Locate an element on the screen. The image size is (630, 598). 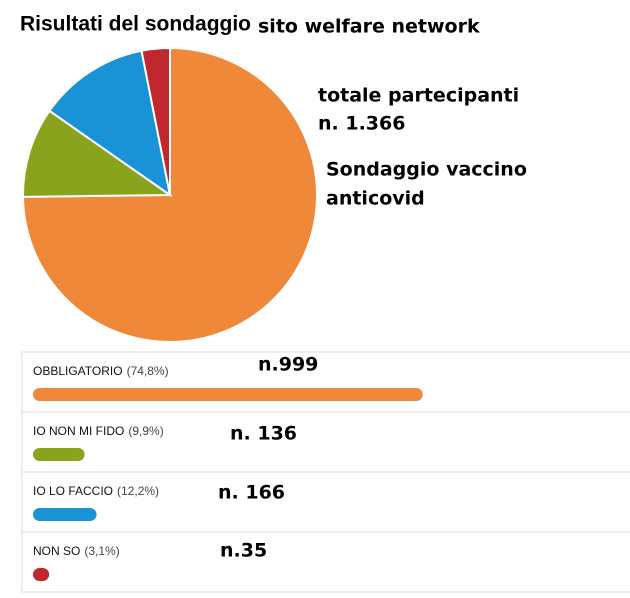
option-label: IO LO FACCIO (12,2%) is located at coordinates (96, 491).